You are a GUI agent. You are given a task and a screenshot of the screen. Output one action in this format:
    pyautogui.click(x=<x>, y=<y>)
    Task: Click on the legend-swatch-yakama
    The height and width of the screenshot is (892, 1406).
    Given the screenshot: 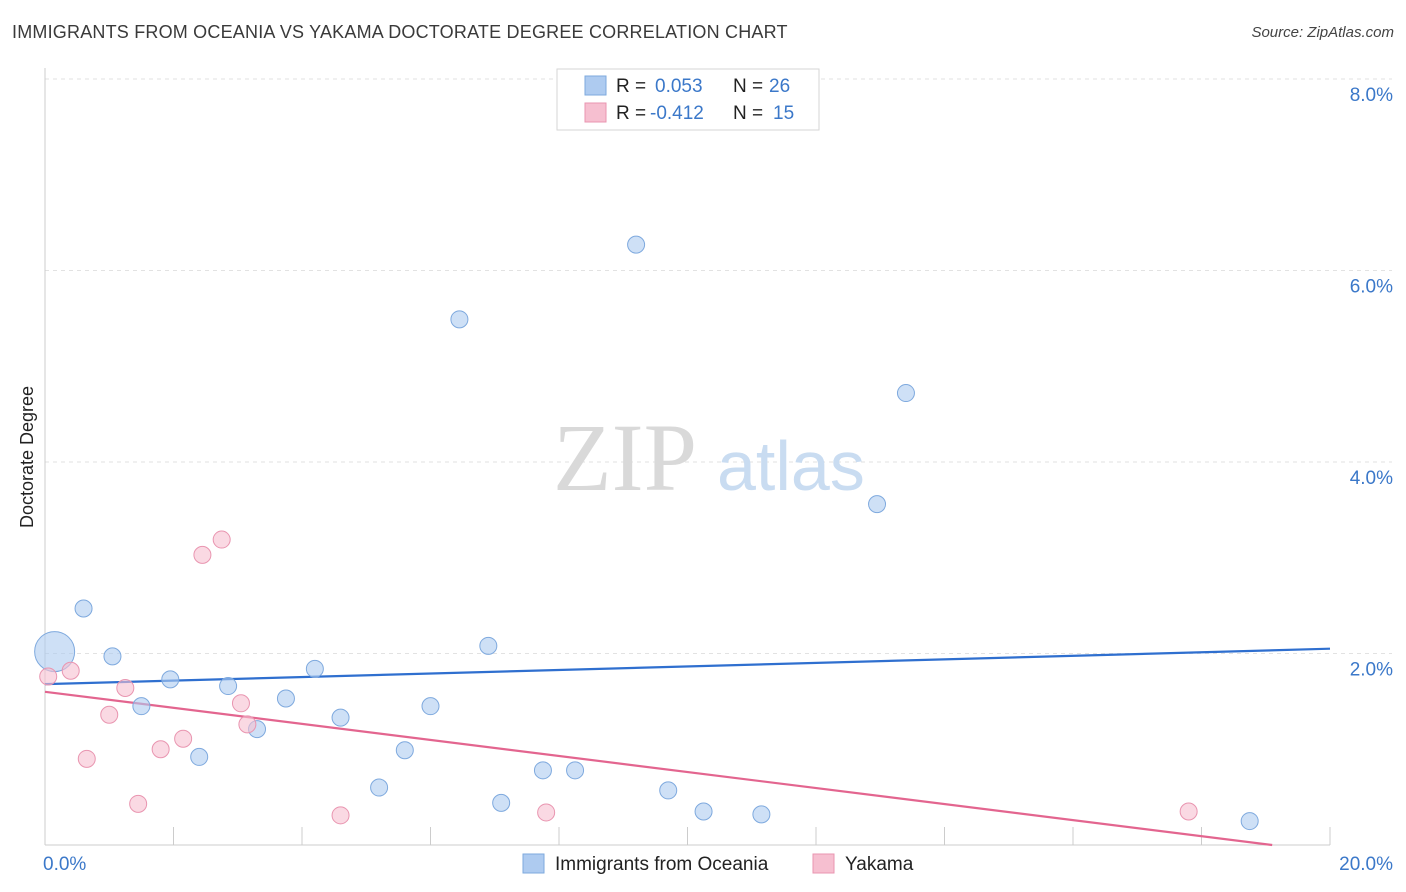 What is the action you would take?
    pyautogui.click(x=595, y=112)
    